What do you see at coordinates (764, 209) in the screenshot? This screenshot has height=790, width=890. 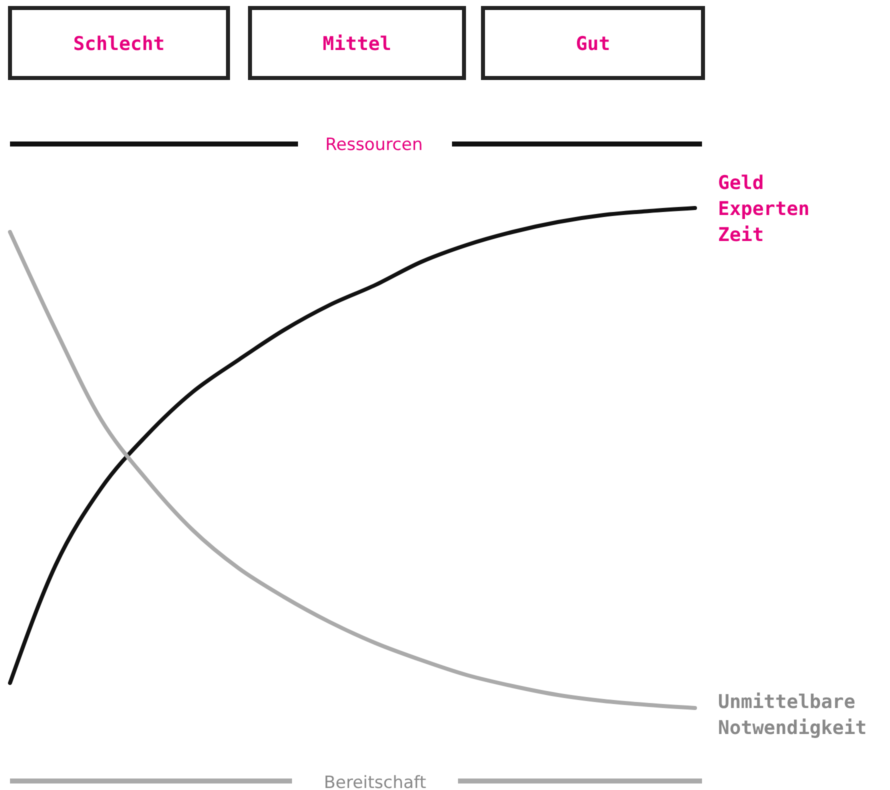 I see `series-label: Geld Experten Zeit` at bounding box center [764, 209].